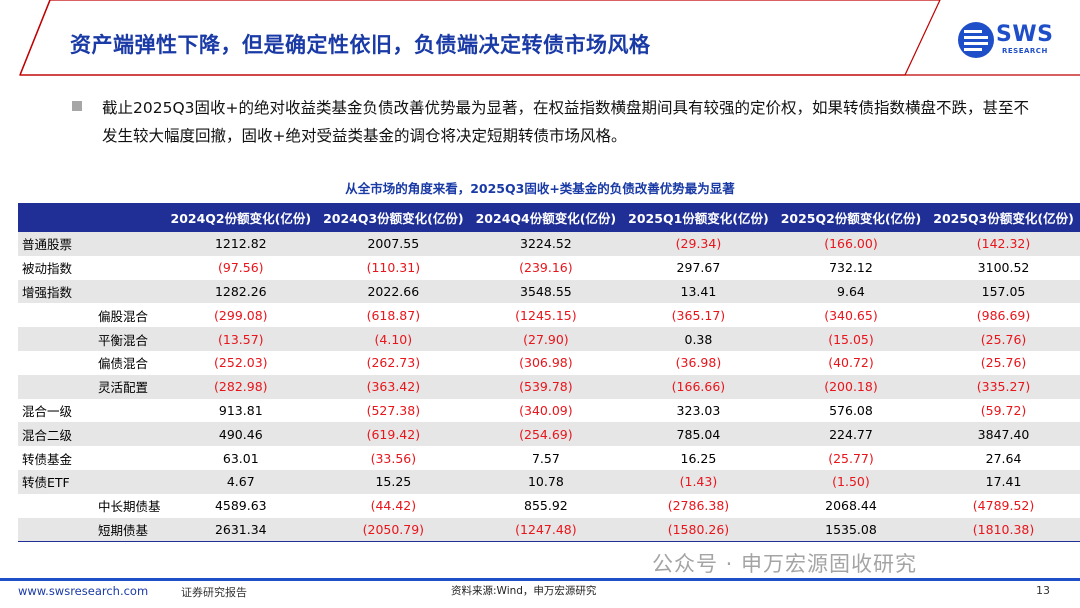 The width and height of the screenshot is (1080, 608). What do you see at coordinates (698, 410) in the screenshot?
I see `table-cell: 323.03` at bounding box center [698, 410].